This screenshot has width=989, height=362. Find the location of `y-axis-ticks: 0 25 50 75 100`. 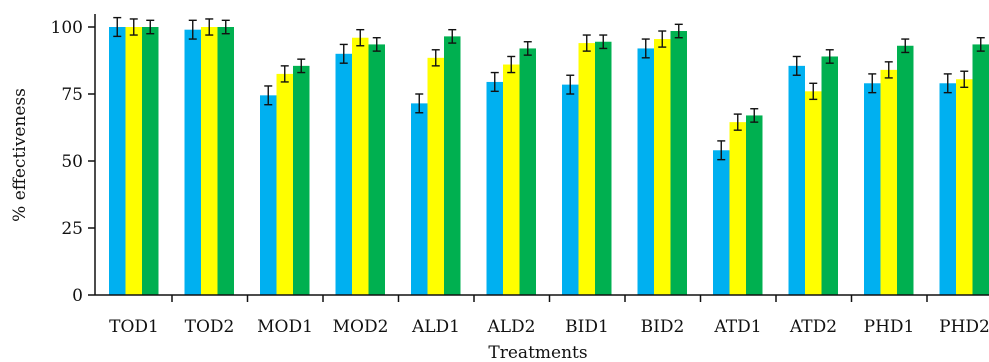

y-axis-ticks: 0 25 50 75 100 is located at coordinates (73, 162).